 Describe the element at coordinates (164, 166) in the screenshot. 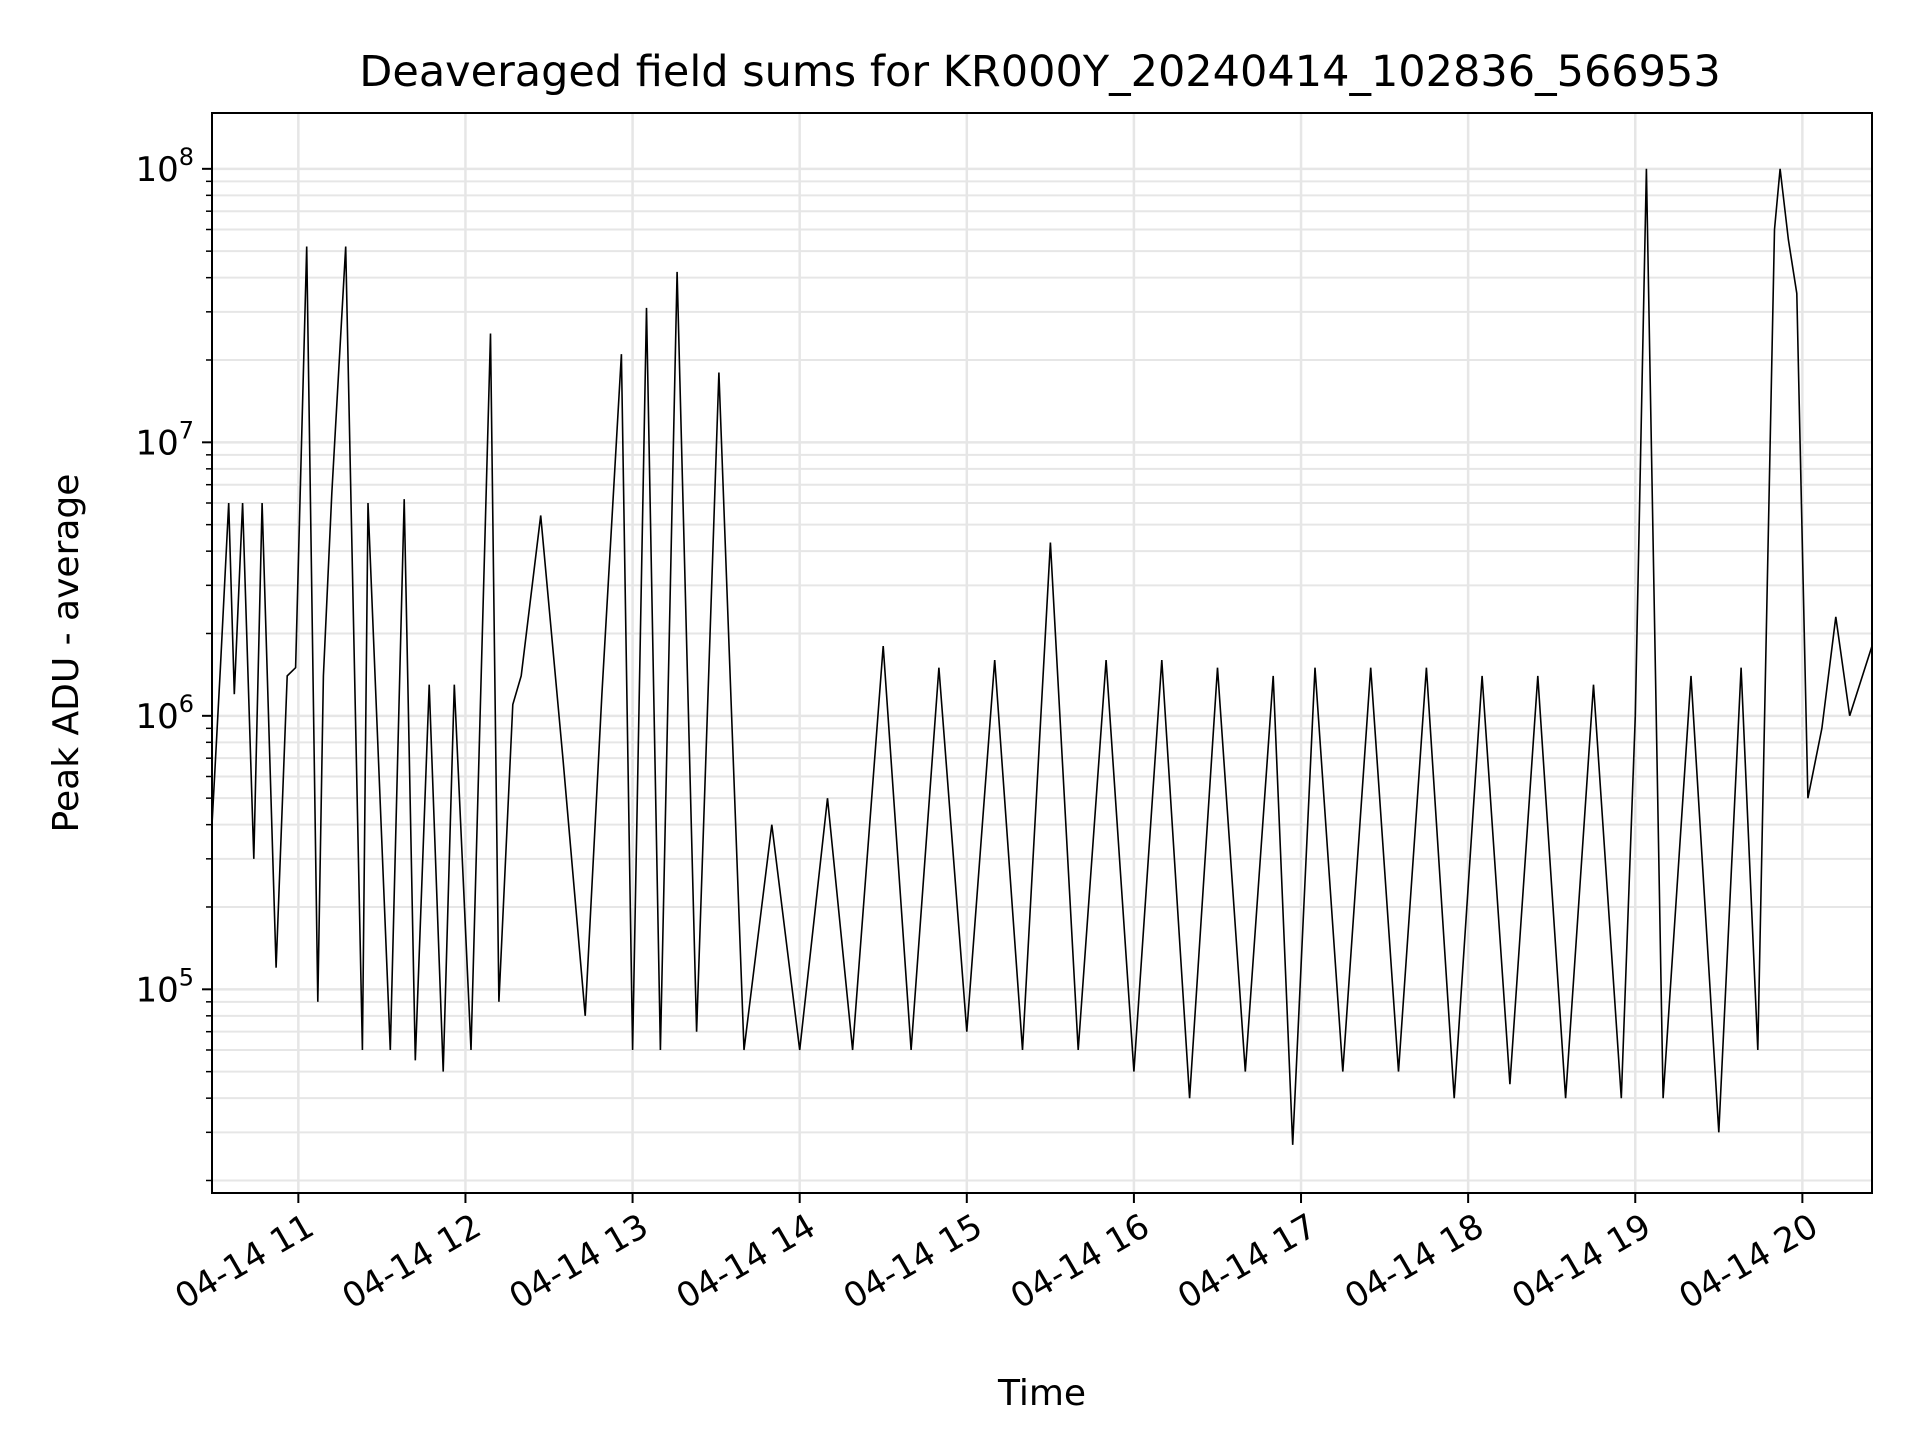

I see `y-tick-label: 10⁸` at that location.